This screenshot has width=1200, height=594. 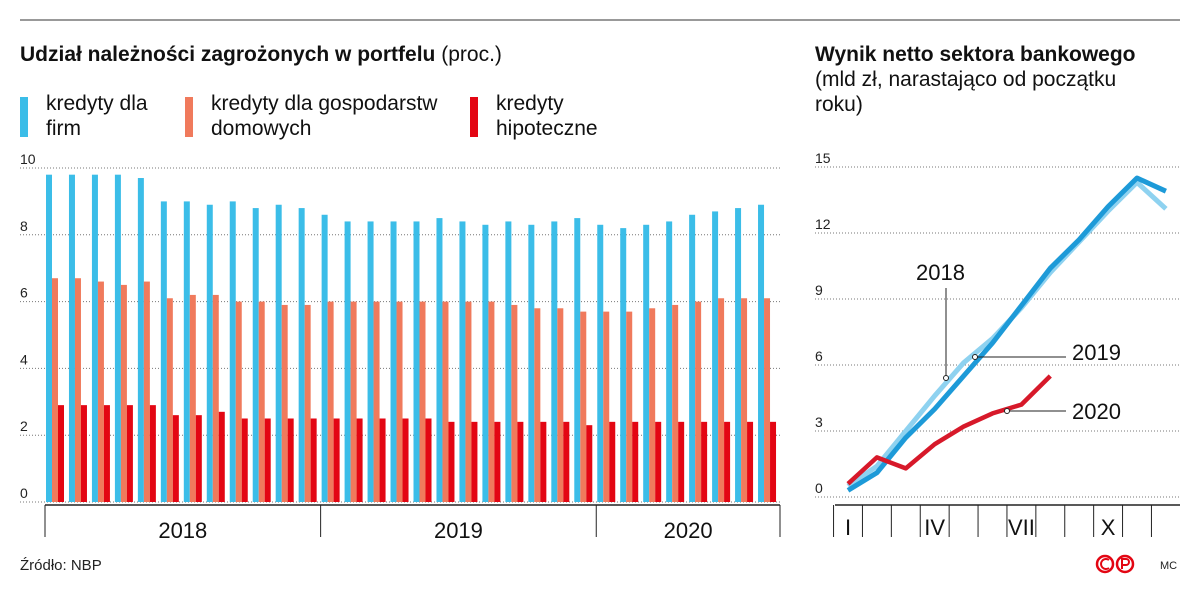 What do you see at coordinates (1115, 564) in the screenshot?
I see `logo` at bounding box center [1115, 564].